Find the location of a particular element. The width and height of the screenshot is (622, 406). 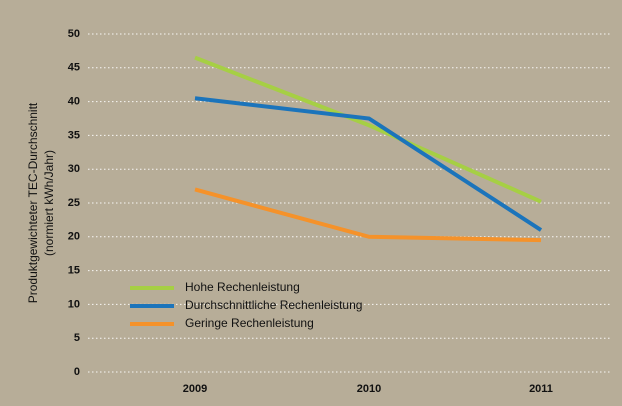

y-tick-label: 0 is located at coordinates (77, 372).